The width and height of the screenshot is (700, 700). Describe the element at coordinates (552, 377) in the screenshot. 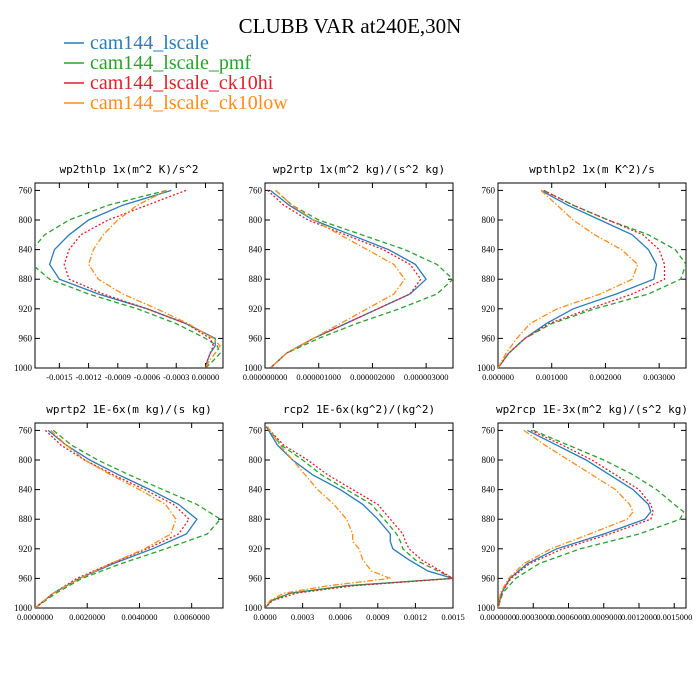

I see `x-tick-label: 0.001000` at that location.